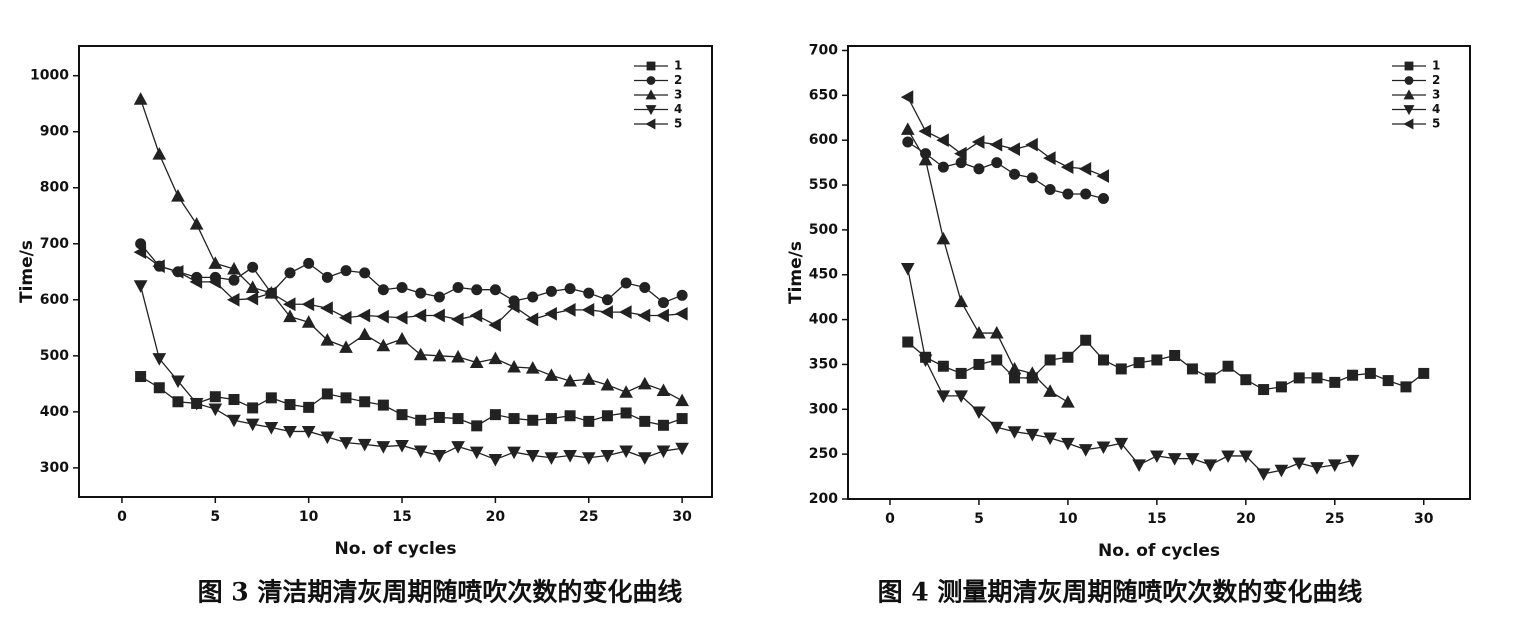 The height and width of the screenshot is (624, 1536). I want to click on legend-label: 5, so click(678, 124).